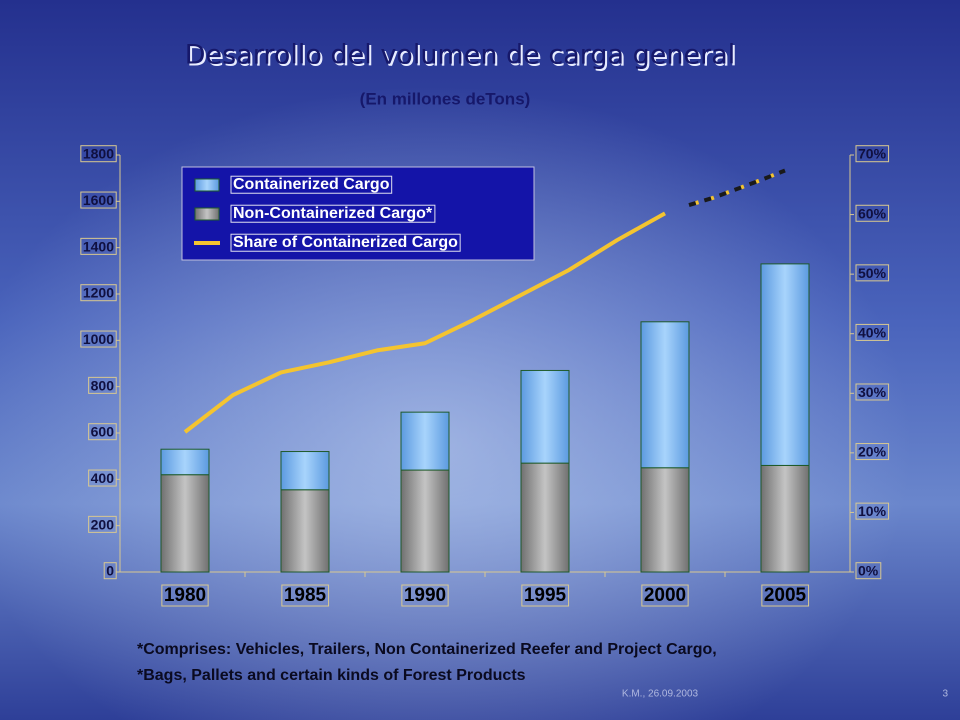 The image size is (960, 720). I want to click on x-tick-label: 2005, so click(785, 595).